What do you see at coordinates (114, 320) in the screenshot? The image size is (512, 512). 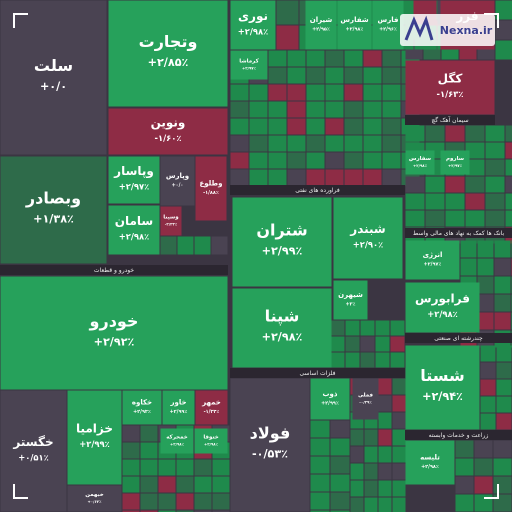 I see `tile-name: خودرو` at bounding box center [114, 320].